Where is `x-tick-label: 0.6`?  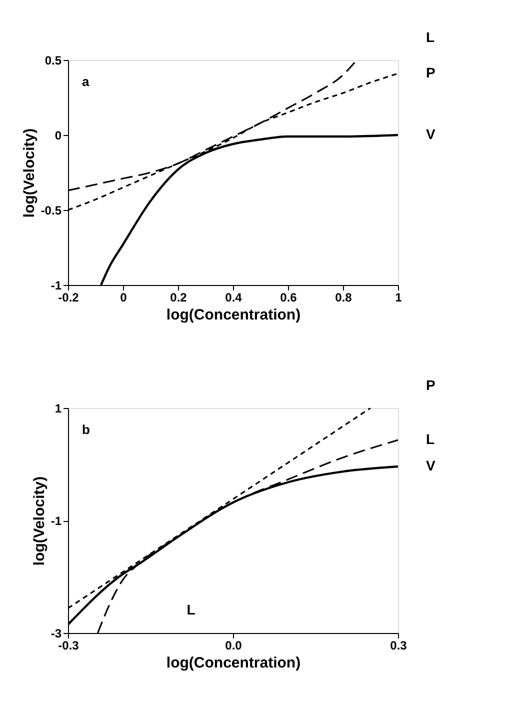 x-tick-label: 0.6 is located at coordinates (289, 297).